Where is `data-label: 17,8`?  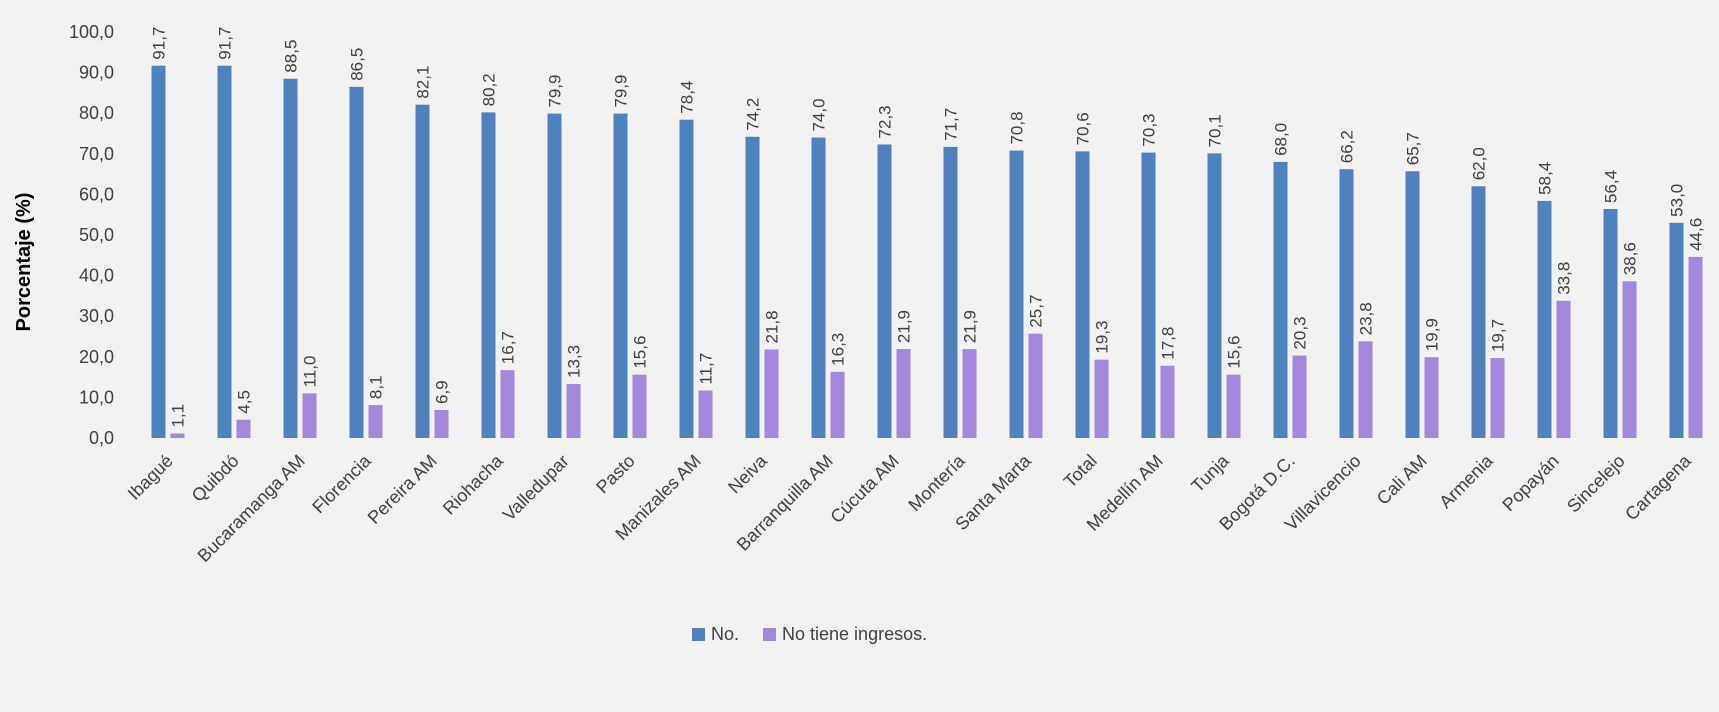
data-label: 17,8 is located at coordinates (1168, 343).